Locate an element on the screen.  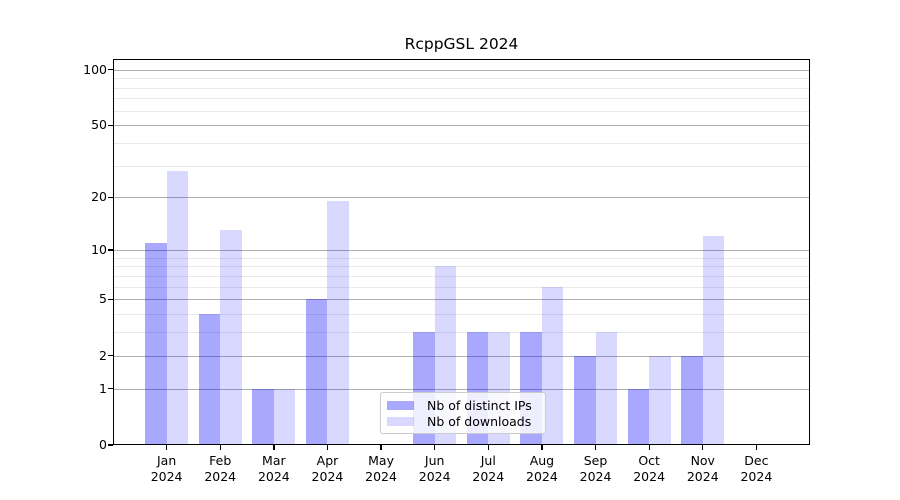
x-tick-month: Sep is located at coordinates (595, 460).